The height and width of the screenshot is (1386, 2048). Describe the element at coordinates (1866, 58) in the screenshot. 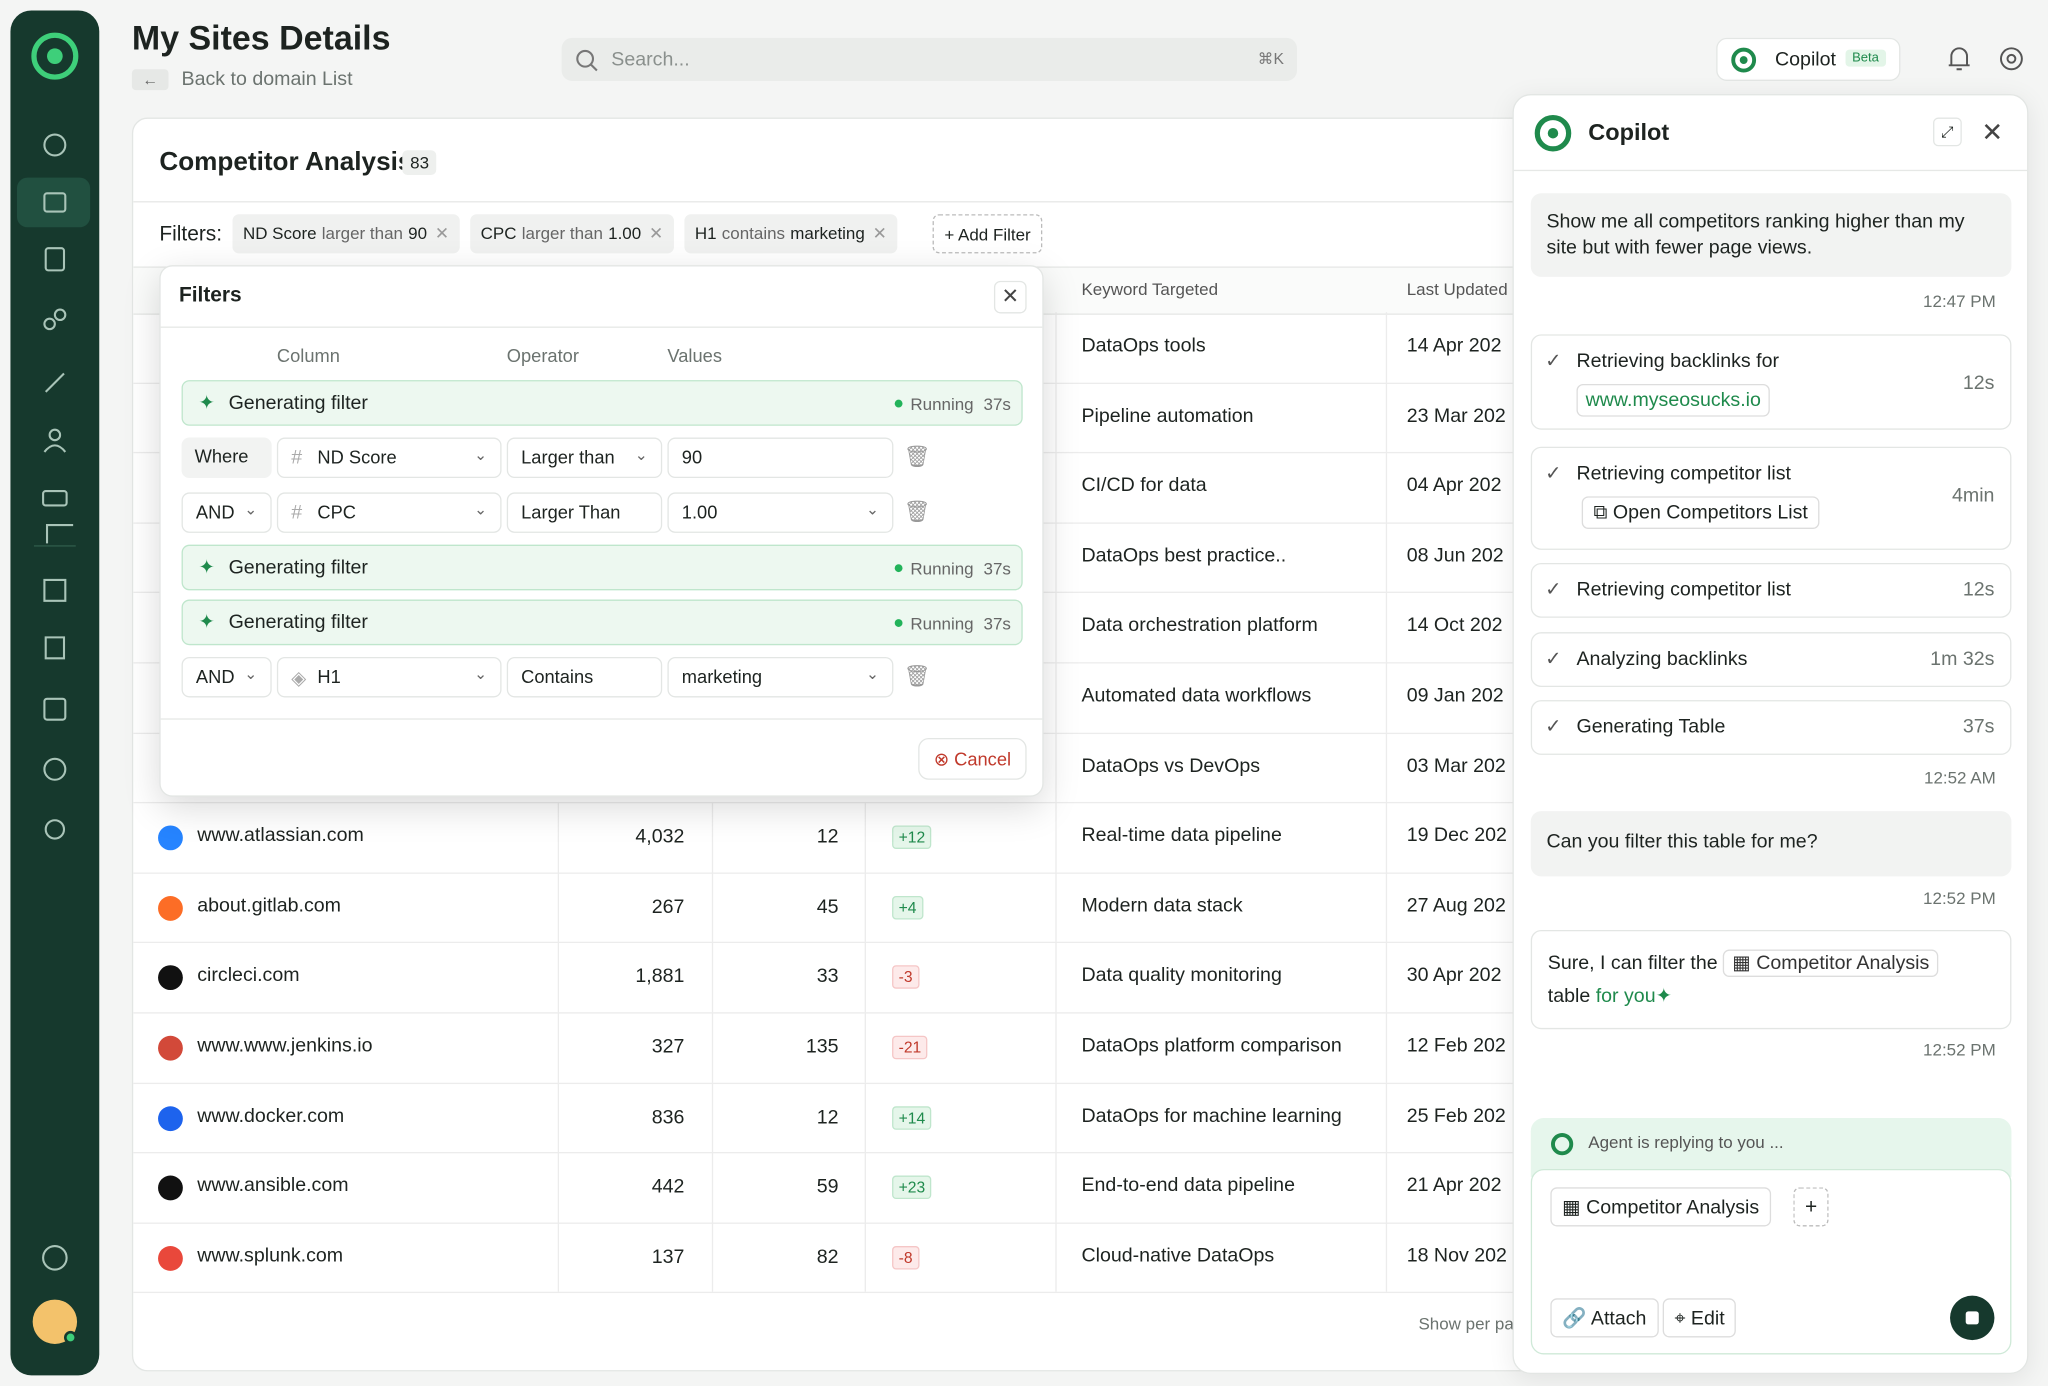

I see `beta-badge: Beta` at that location.